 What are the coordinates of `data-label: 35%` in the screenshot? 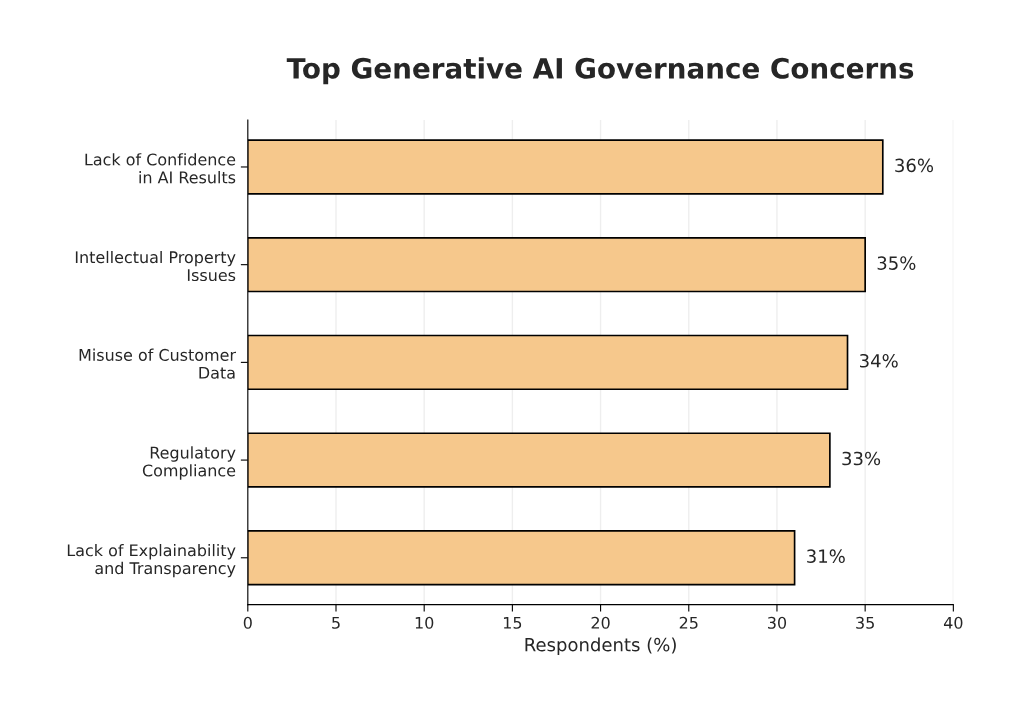 It's located at (896, 263).